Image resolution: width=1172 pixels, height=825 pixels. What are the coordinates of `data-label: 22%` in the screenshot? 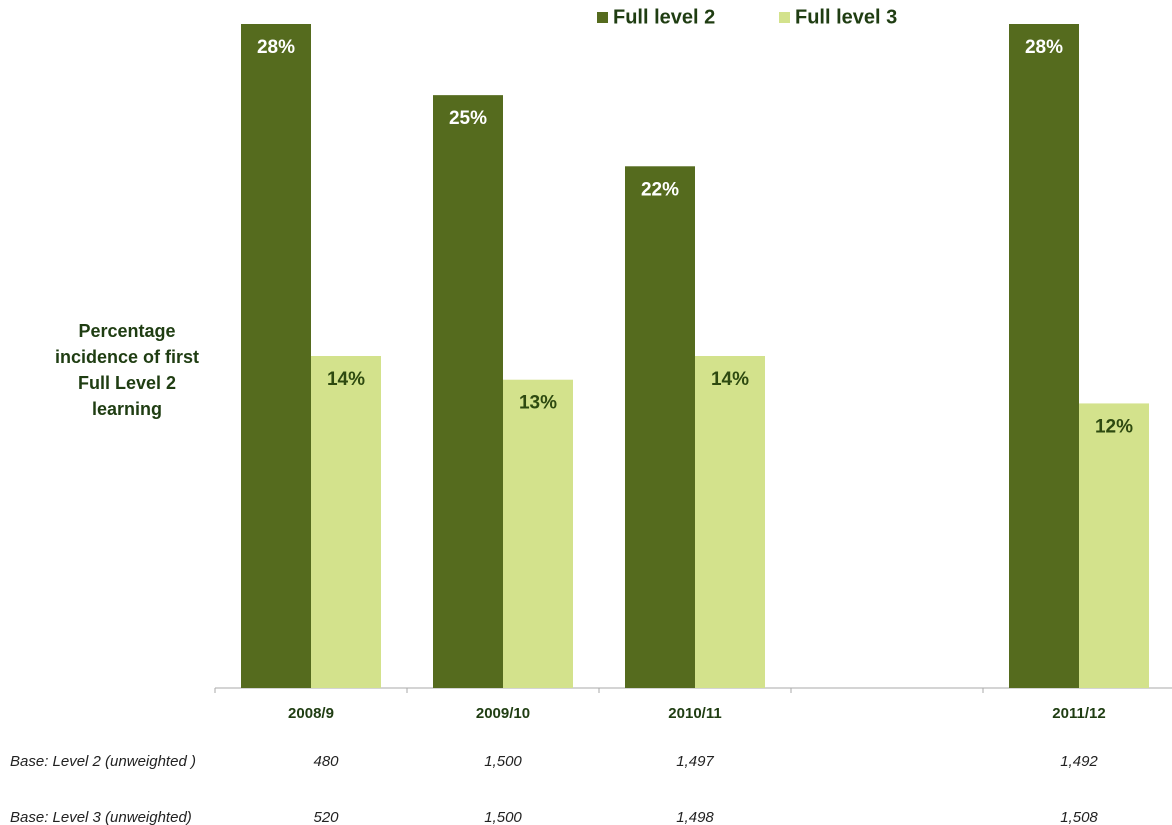 It's located at (660, 189).